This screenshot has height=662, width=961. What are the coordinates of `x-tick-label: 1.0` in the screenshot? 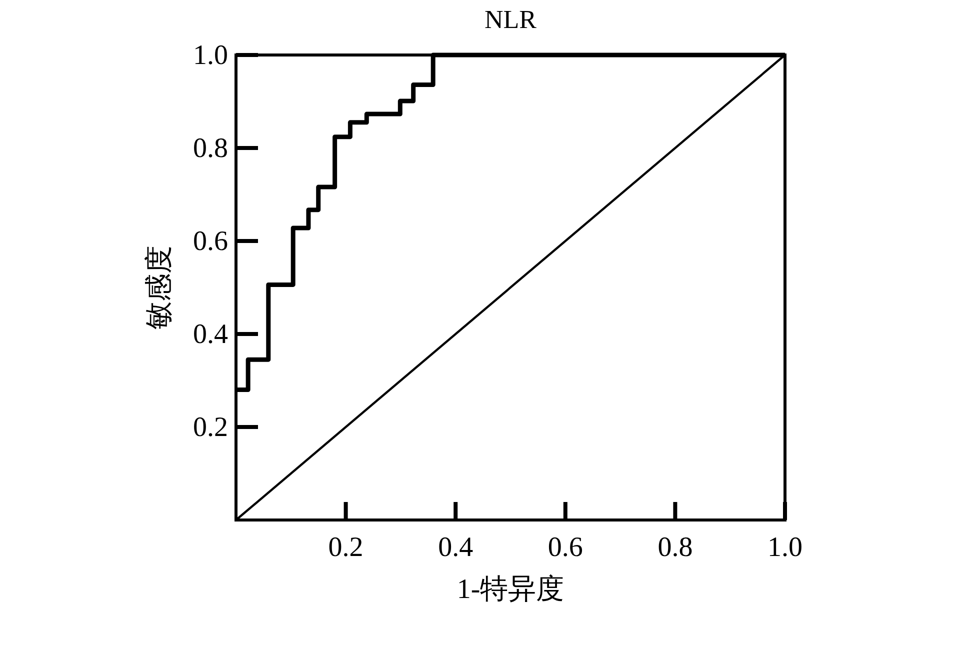 It's located at (785, 547).